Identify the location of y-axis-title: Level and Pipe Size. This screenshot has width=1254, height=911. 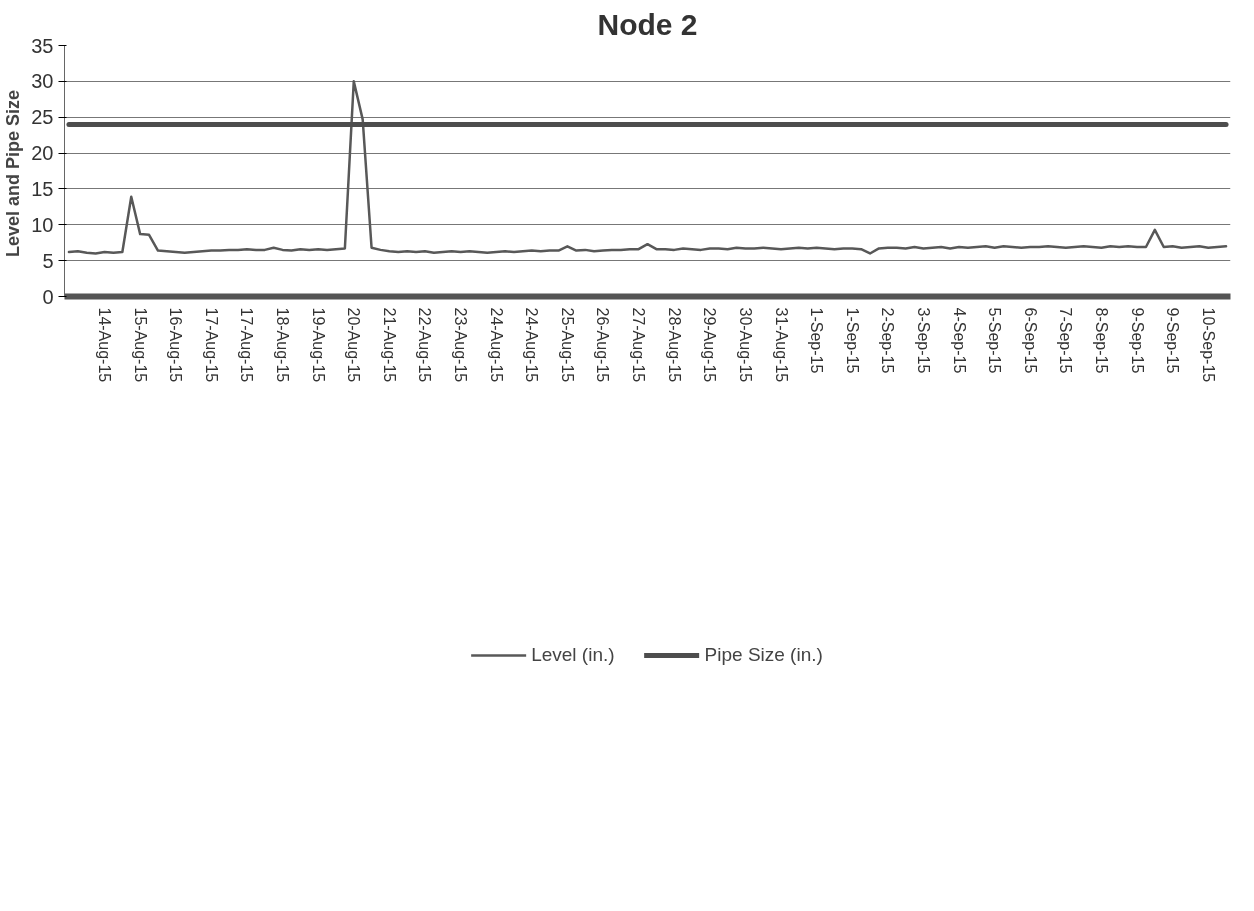
(13, 173).